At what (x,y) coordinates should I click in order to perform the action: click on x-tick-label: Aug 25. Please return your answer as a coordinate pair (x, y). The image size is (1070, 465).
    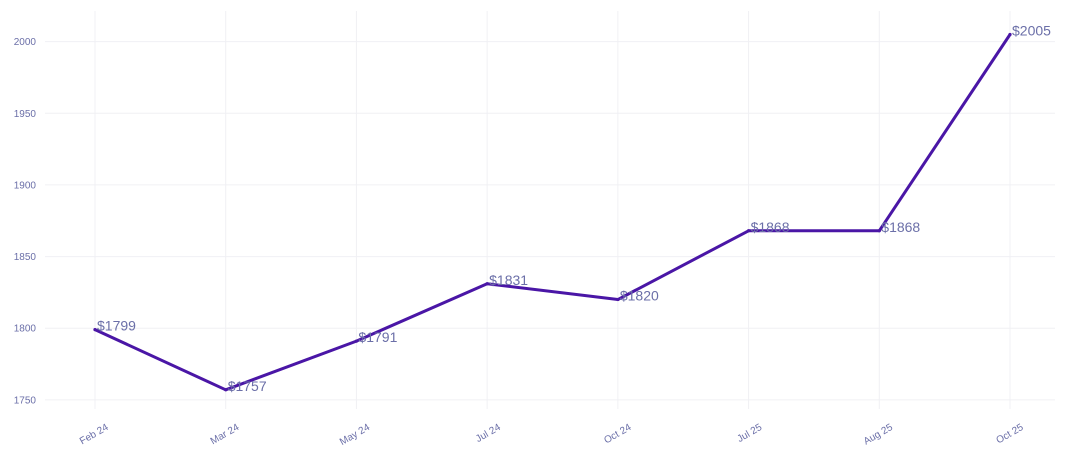
    Looking at the image, I should click on (878, 435).